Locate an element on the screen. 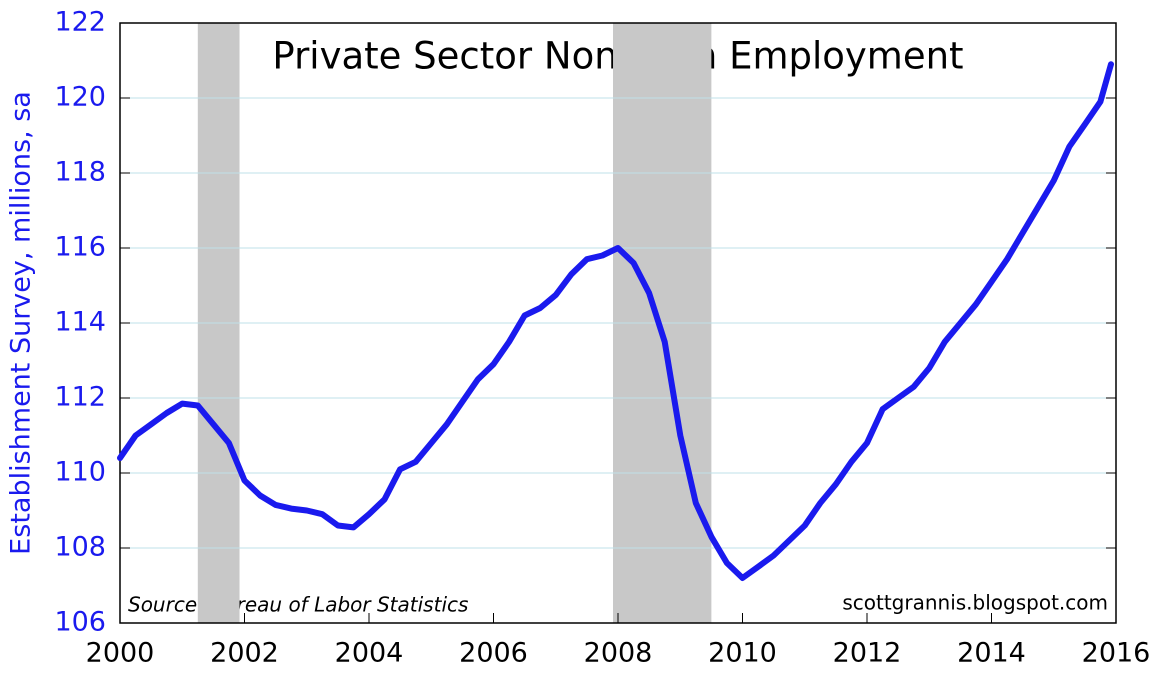 The height and width of the screenshot is (680, 1152). y-tick-label: 118 is located at coordinates (80, 172).